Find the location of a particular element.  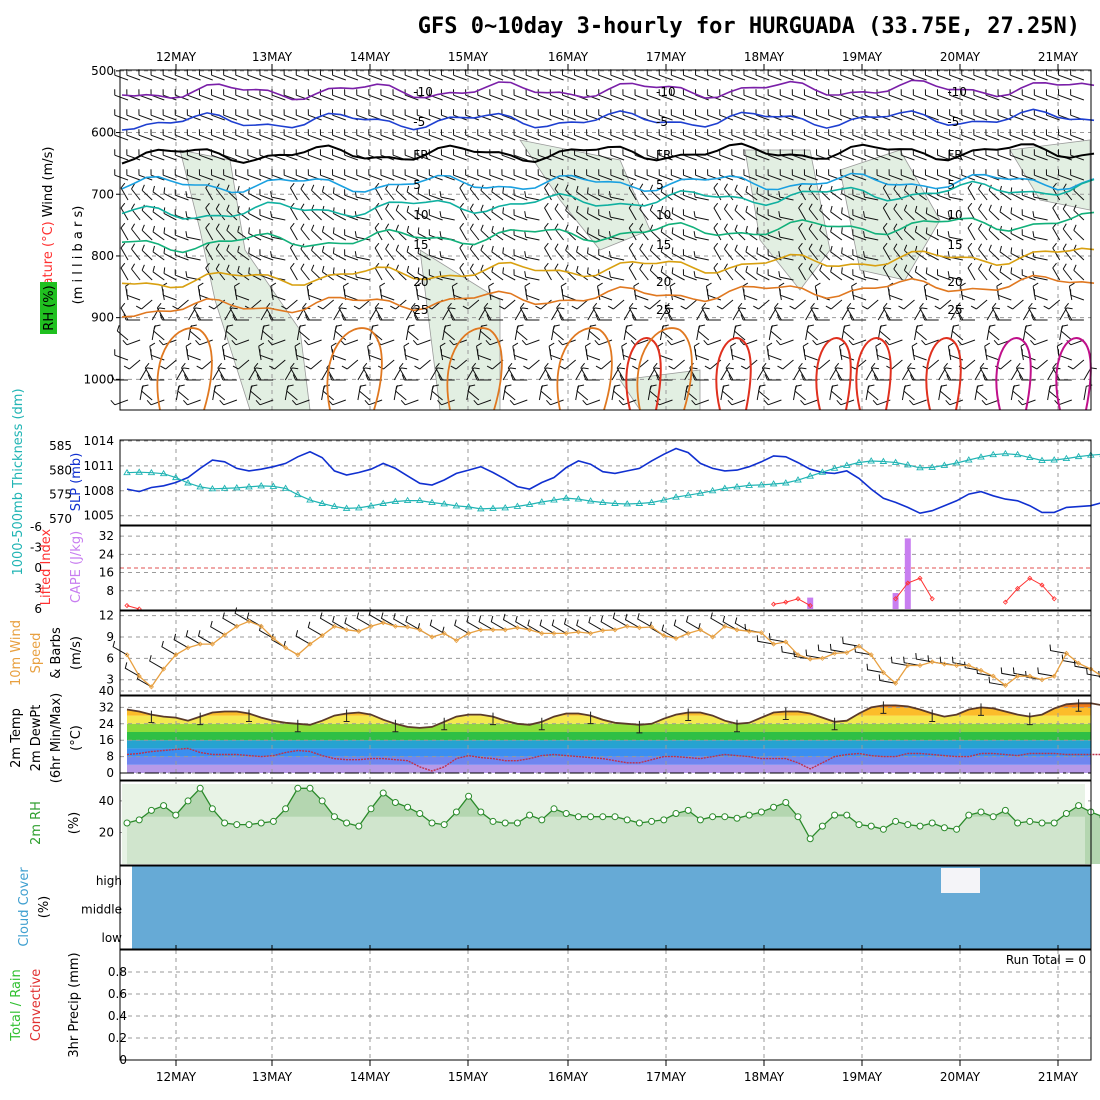

temp-band is located at coordinates (609, 705).